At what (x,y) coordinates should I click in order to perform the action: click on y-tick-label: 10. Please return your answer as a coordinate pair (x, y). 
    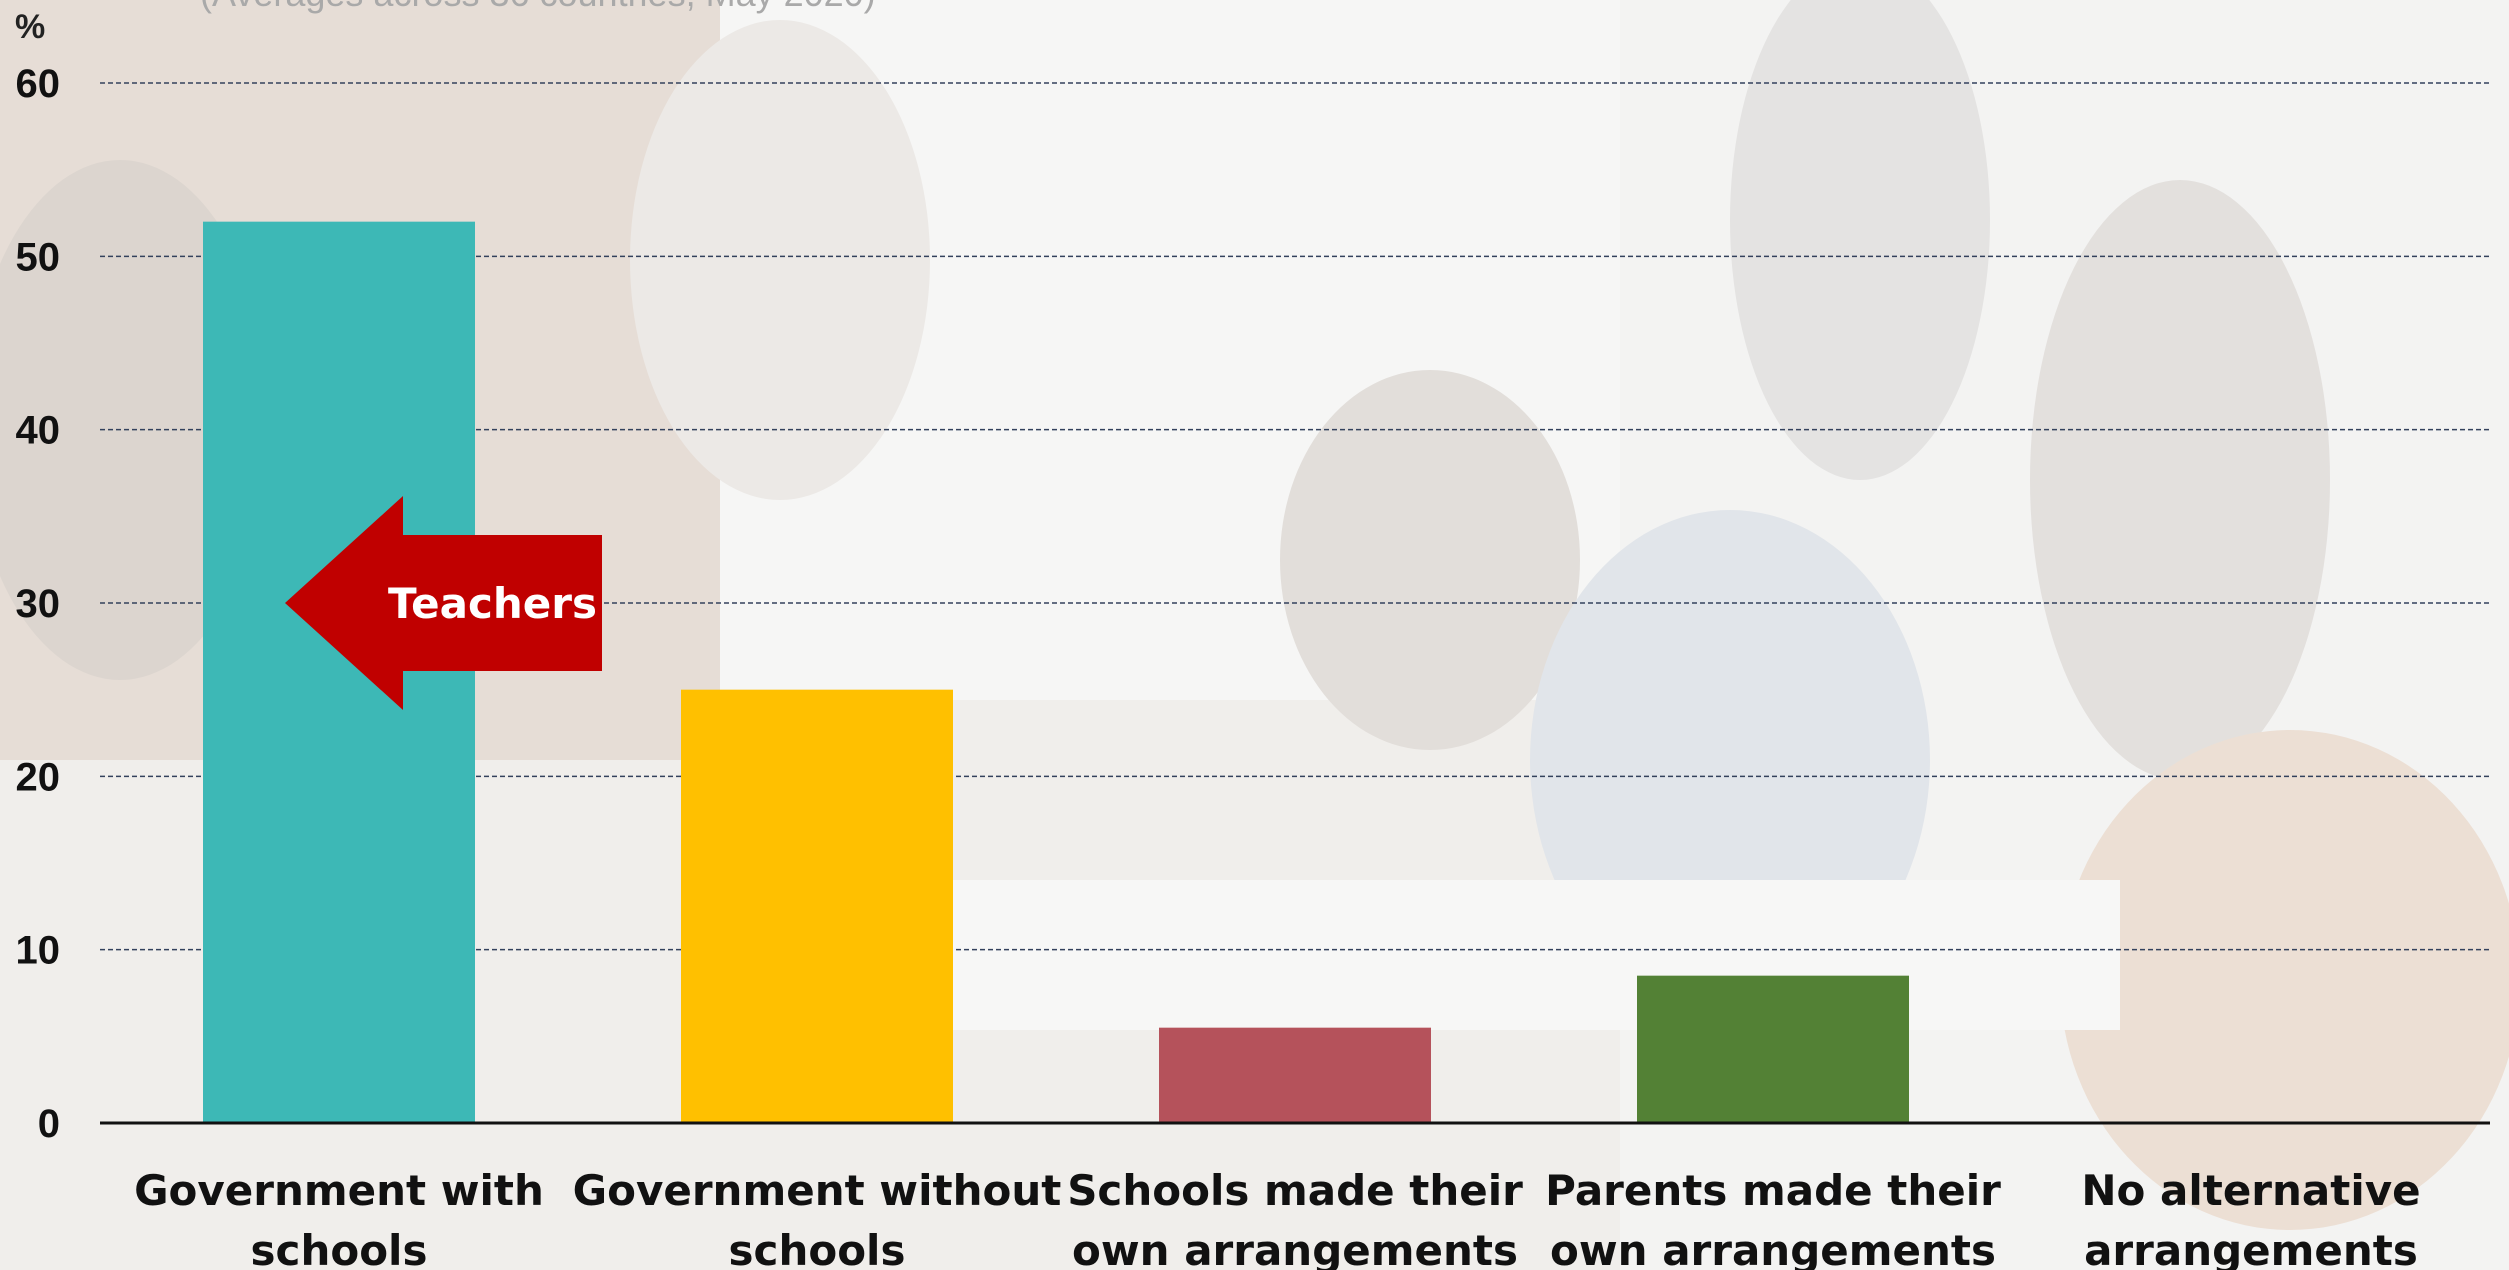
    Looking at the image, I should click on (38, 951).